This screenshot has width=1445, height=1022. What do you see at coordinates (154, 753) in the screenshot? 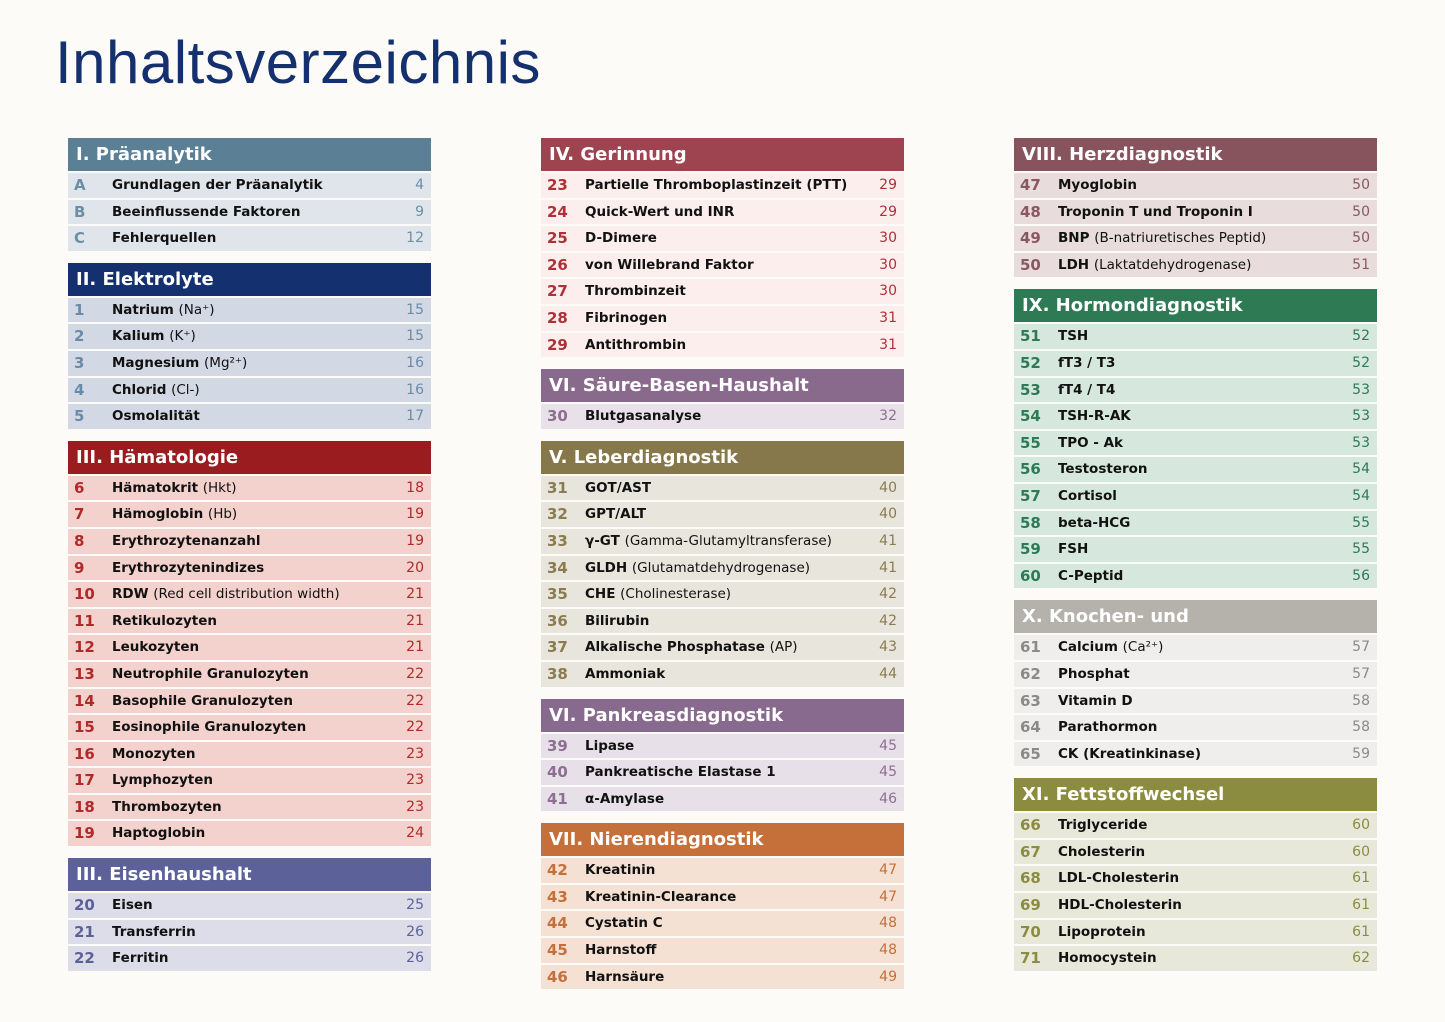
I see `entry-title: Monozyten` at bounding box center [154, 753].